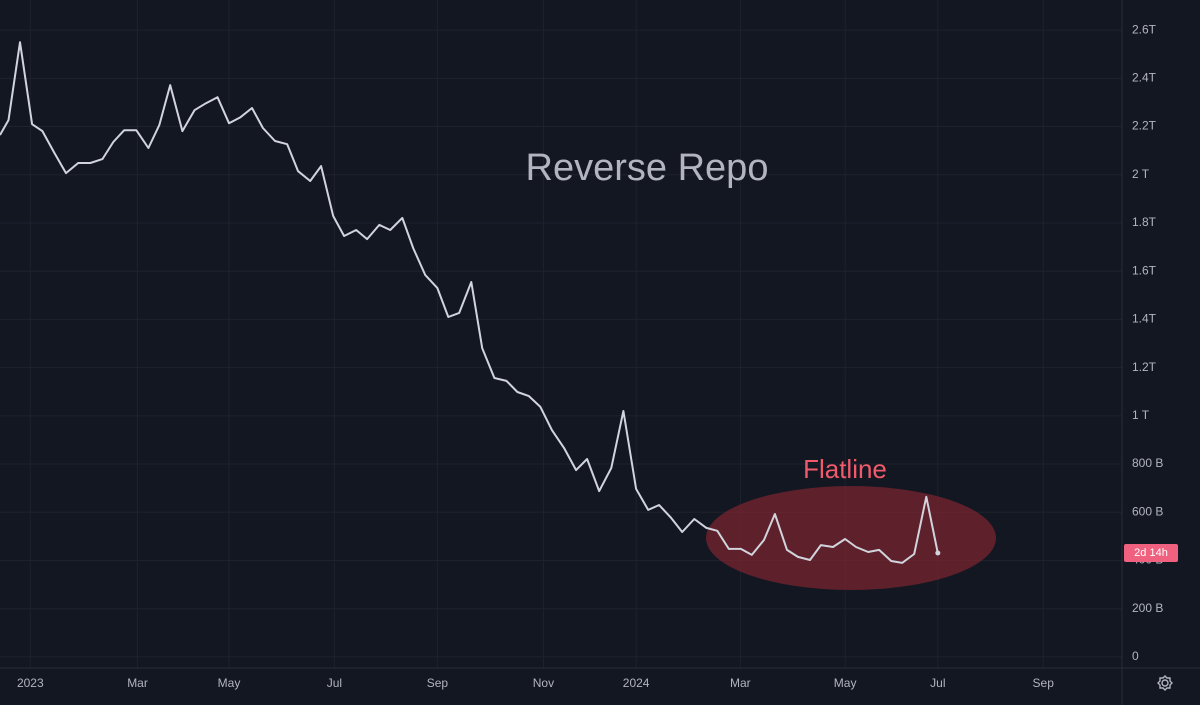 The width and height of the screenshot is (1200, 705). I want to click on settings-icon, so click(1165, 683).